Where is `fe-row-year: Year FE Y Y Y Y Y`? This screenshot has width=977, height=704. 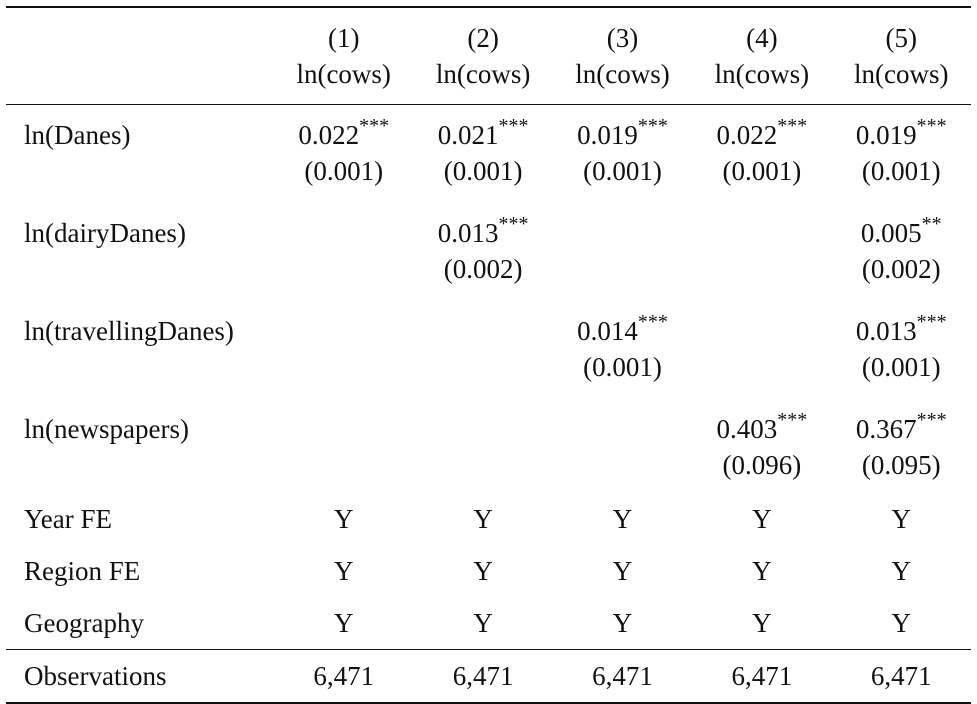
fe-row-year: Year FE Y Y Y Y Y is located at coordinates (488, 522).